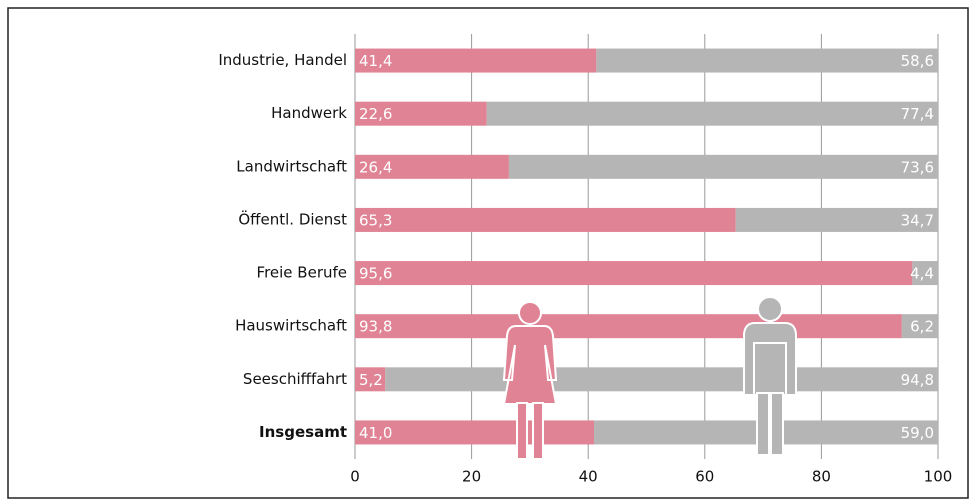 Image resolution: width=976 pixels, height=500 pixels. I want to click on data-label: 77,4, so click(917, 114).